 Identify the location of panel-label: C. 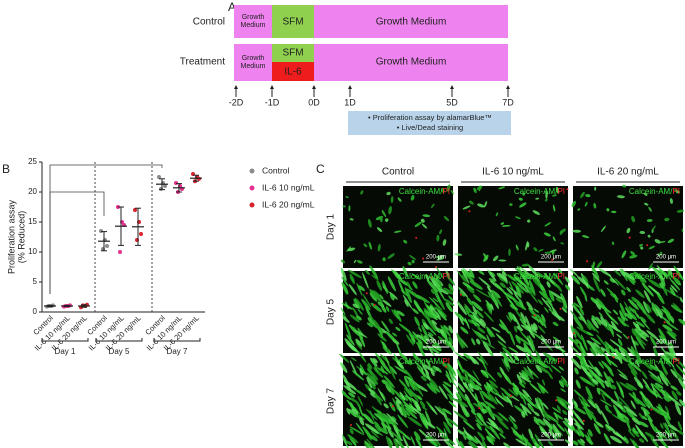
(320, 169).